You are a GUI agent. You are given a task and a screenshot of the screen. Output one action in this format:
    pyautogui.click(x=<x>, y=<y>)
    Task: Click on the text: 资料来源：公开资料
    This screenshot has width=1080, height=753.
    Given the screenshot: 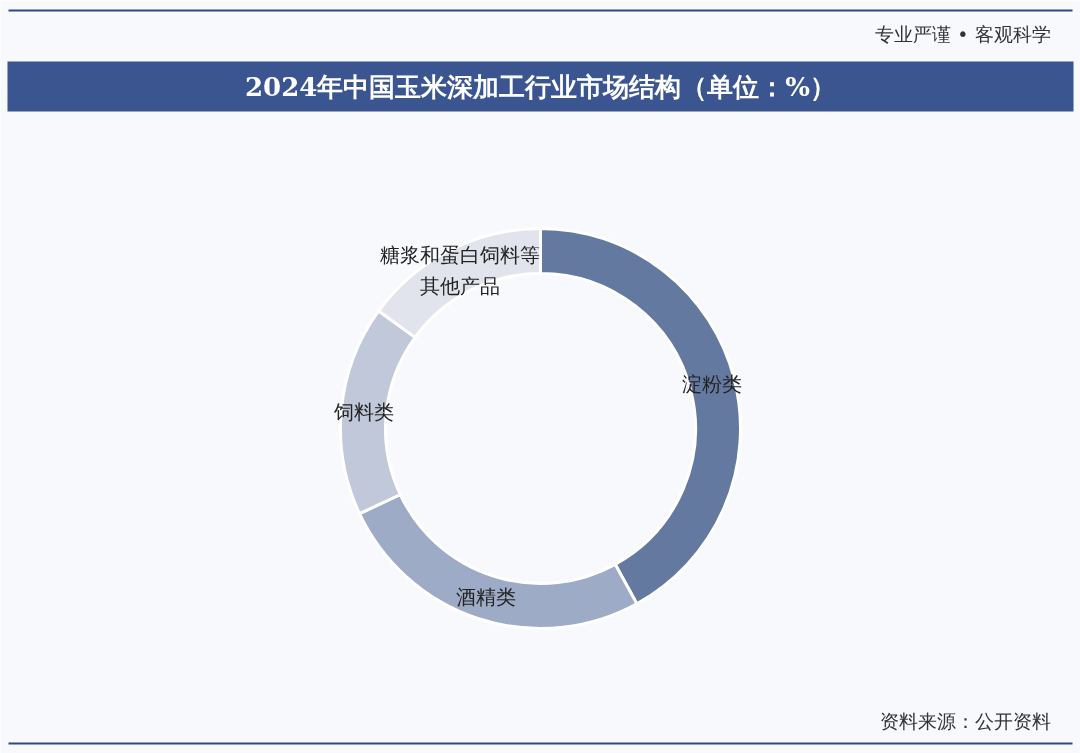 What is the action you would take?
    pyautogui.click(x=965, y=720)
    